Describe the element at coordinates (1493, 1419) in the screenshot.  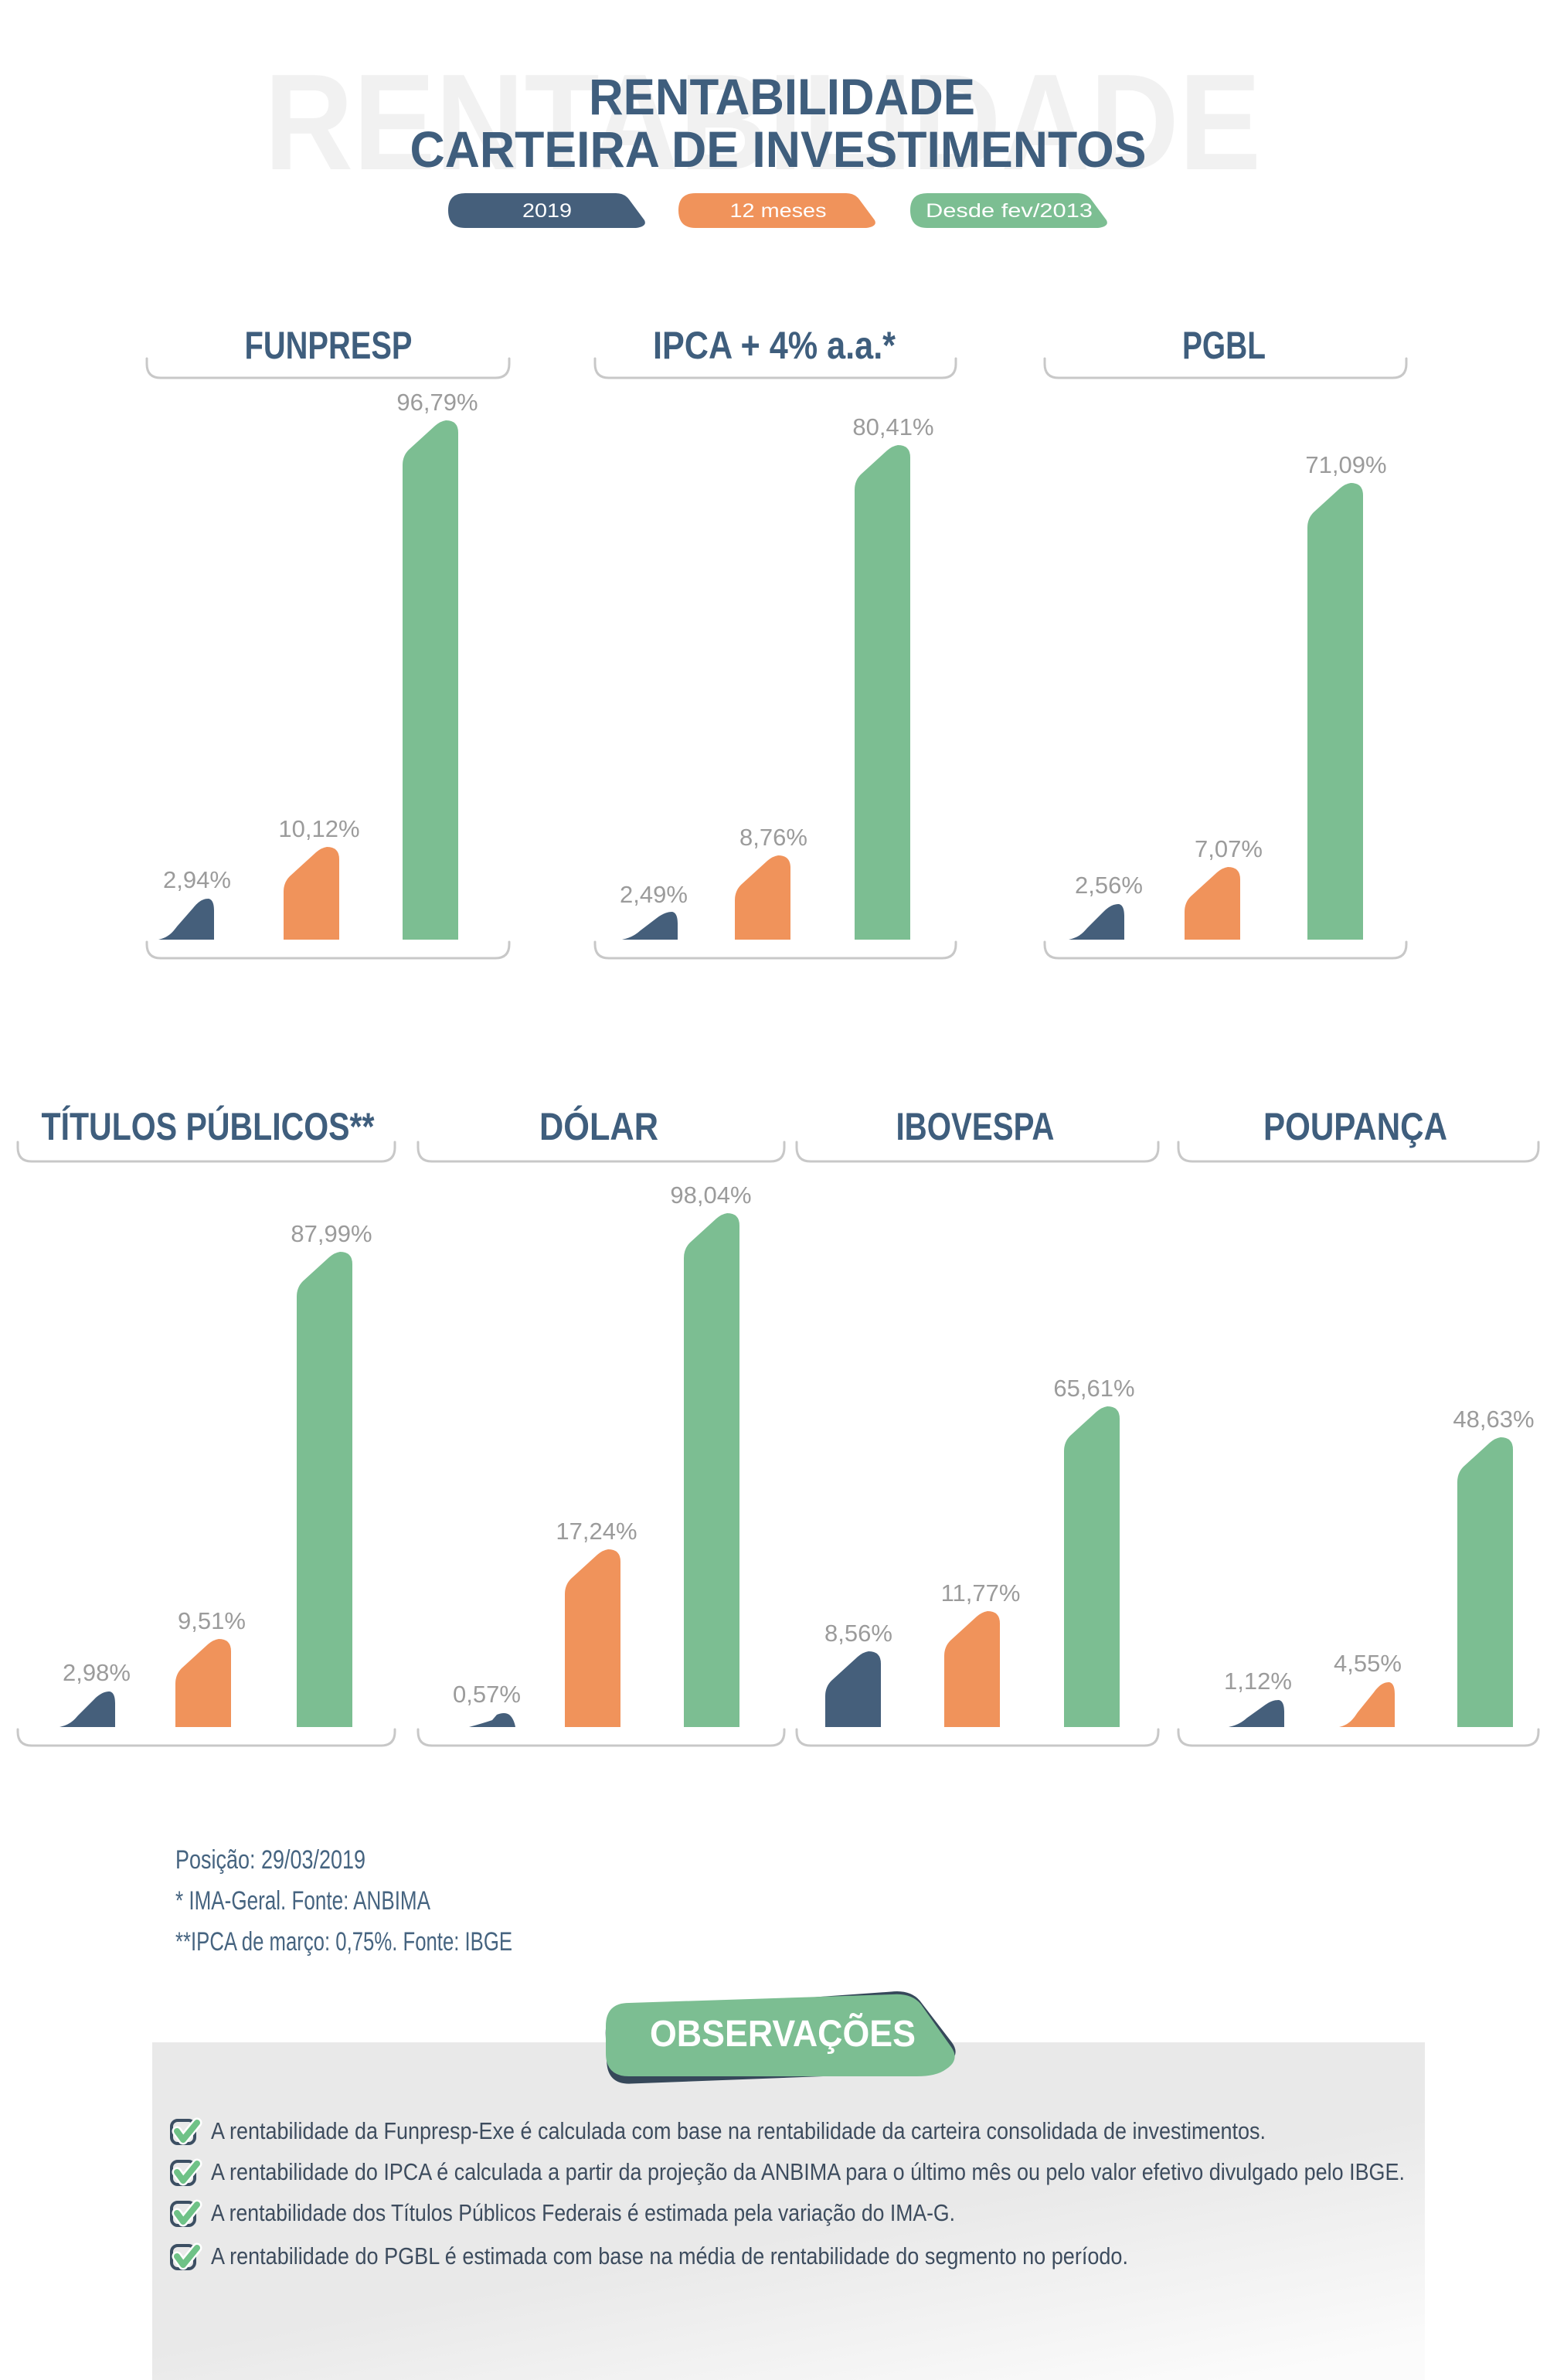
I see `svg-text: 48,63%` at that location.